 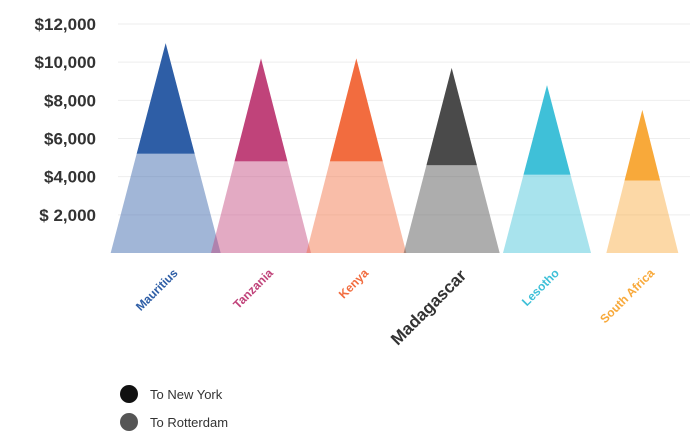 I want to click on legend-item-new-york: To New York, so click(x=174, y=394).